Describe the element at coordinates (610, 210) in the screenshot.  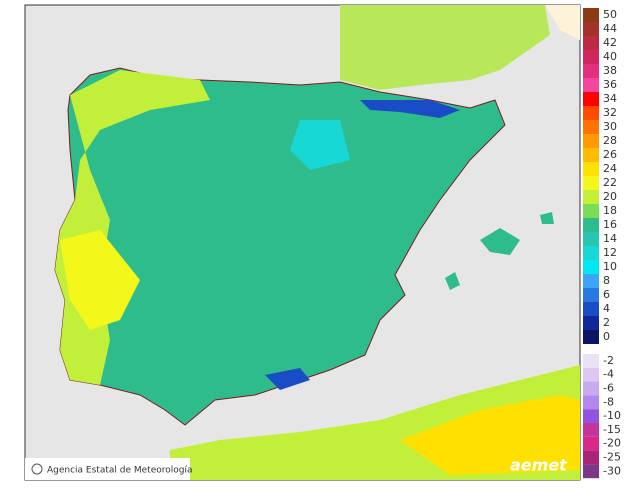
I see `legend-label: 18` at that location.